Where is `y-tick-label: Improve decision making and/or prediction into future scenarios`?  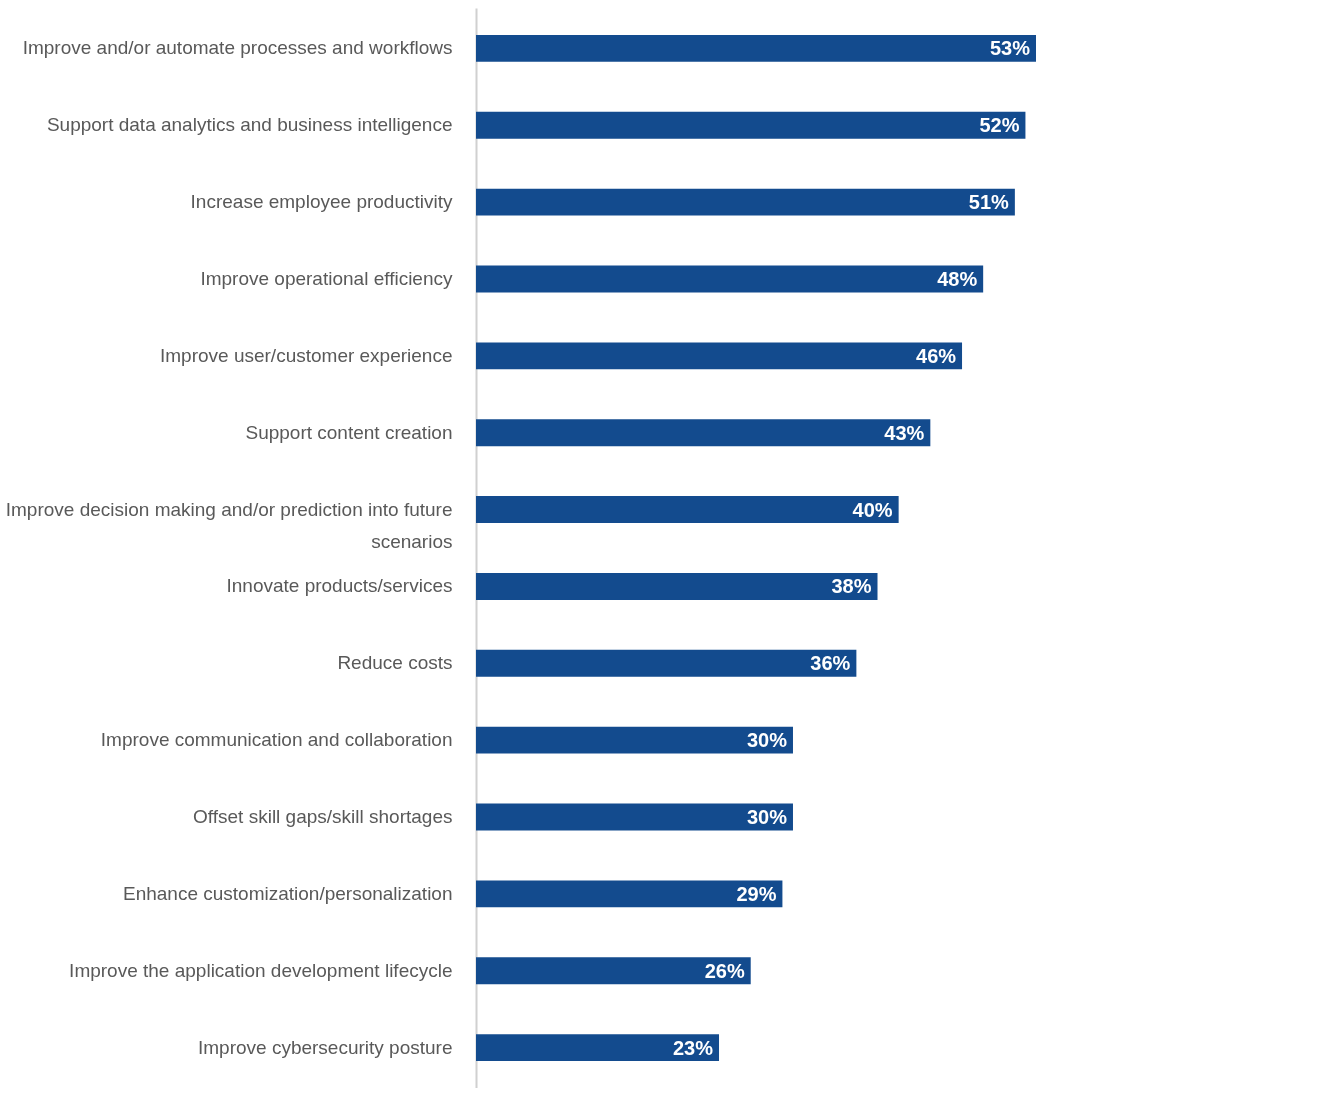 y-tick-label: Improve decision making and/or prediction into future scenarios is located at coordinates (229, 525).